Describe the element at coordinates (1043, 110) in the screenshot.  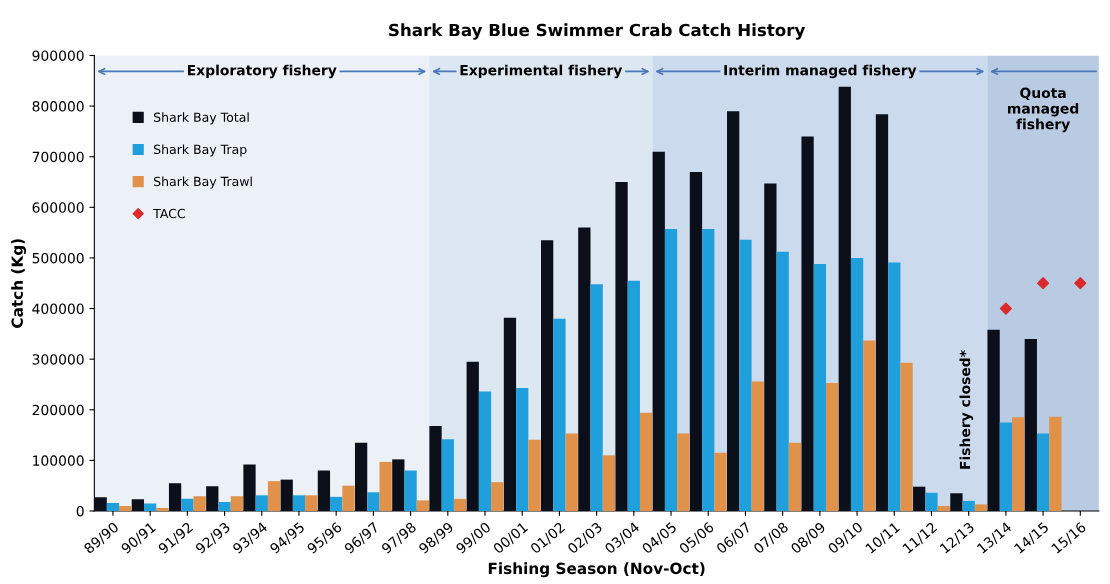
I see `band-label: Quota managed fishery` at that location.